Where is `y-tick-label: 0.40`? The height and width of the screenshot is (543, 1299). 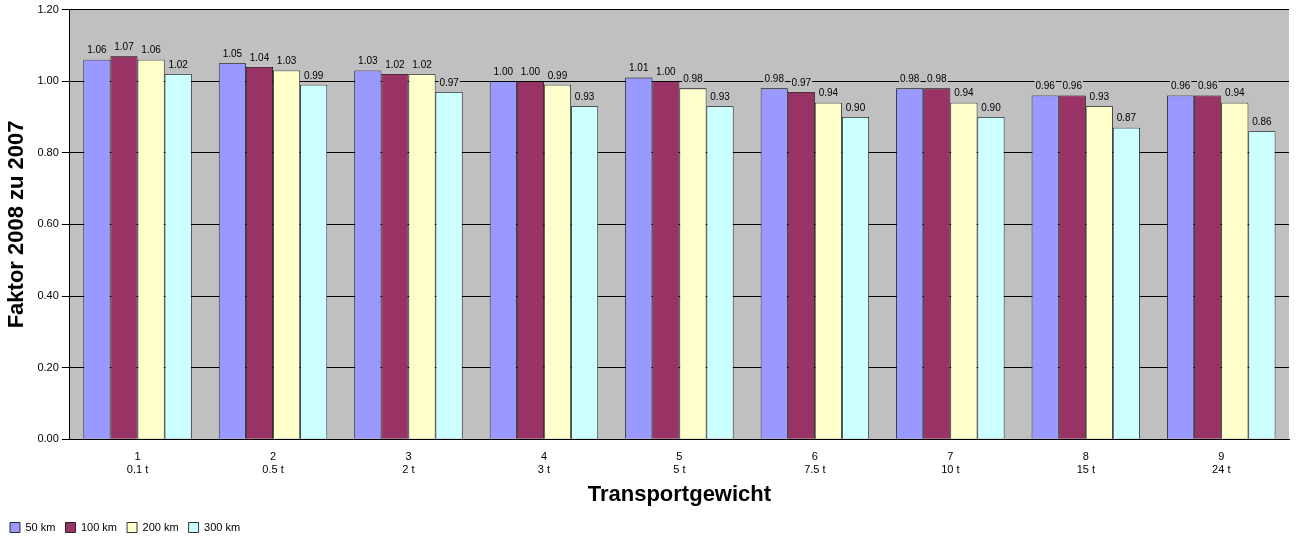 y-tick-label: 0.40 is located at coordinates (48, 295).